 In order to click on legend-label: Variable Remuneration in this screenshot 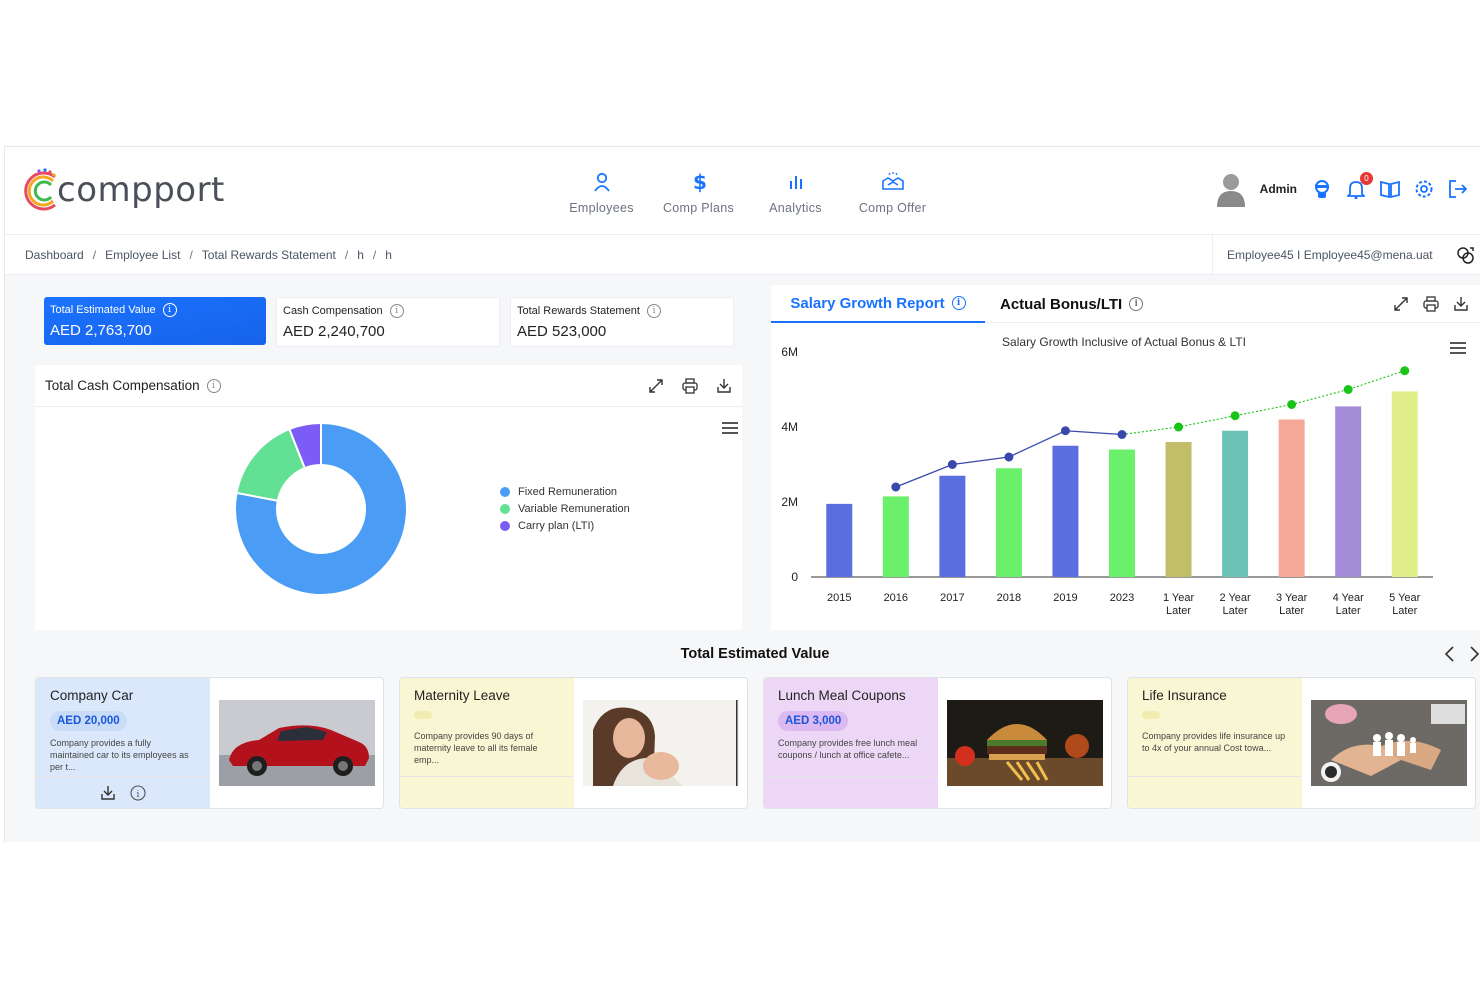, I will do `click(574, 508)`.